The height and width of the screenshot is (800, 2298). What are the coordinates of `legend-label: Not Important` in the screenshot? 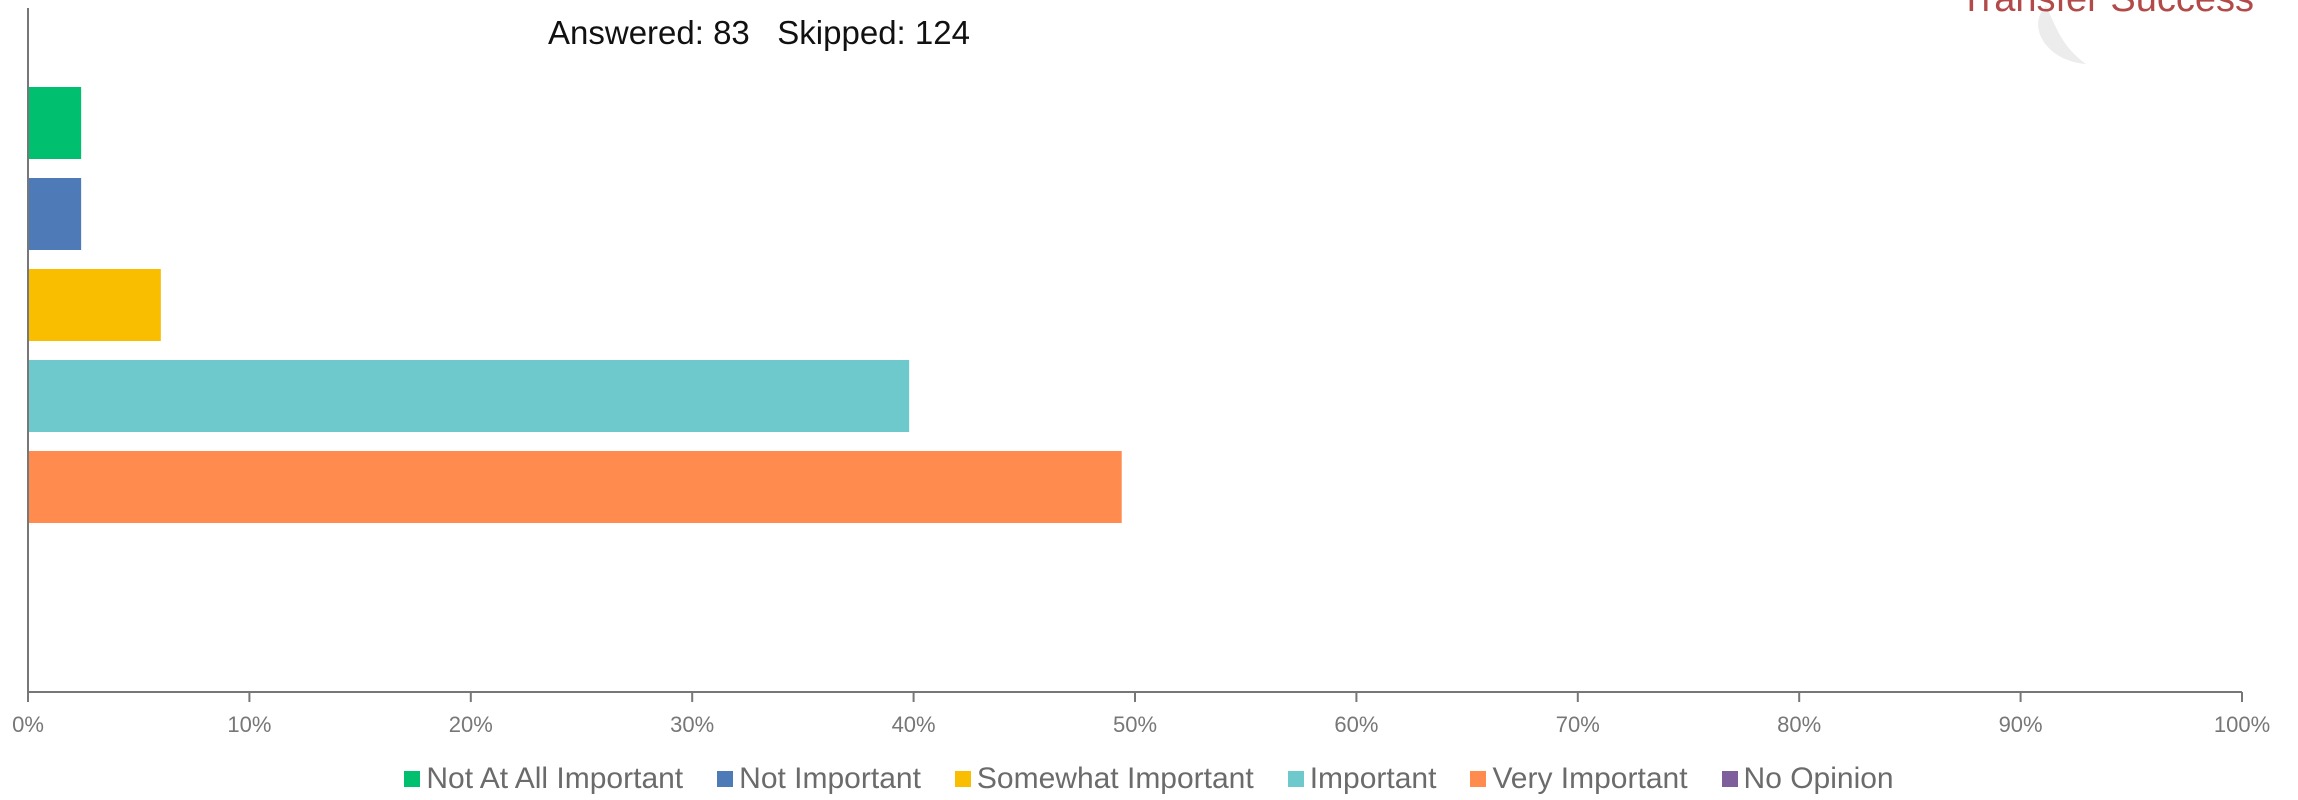 It's located at (830, 778).